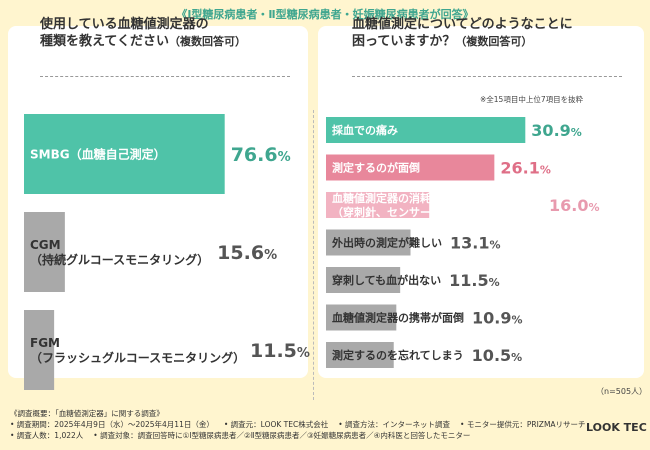 The height and width of the screenshot is (450, 650). Describe the element at coordinates (475, 242) in the screenshot. I see `value-label: 13.1%` at that location.